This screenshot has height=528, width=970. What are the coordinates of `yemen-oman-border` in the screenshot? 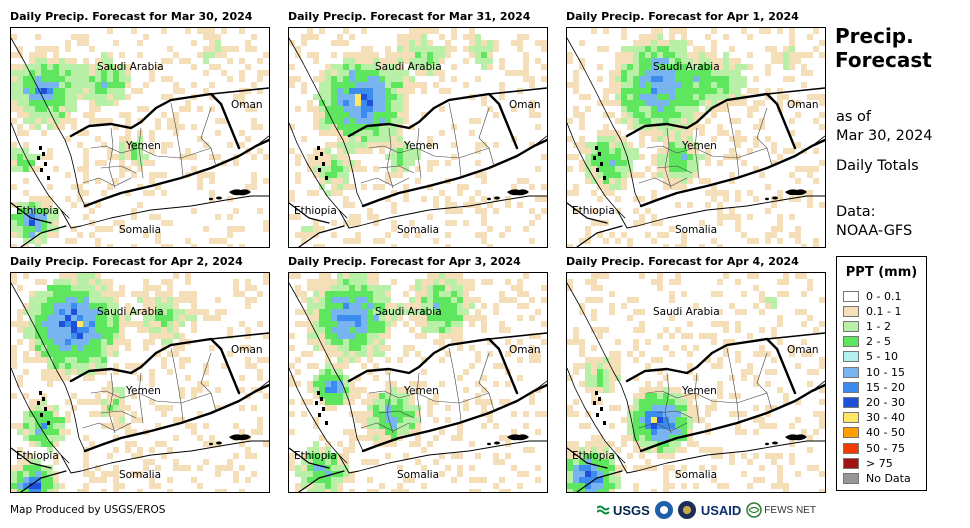 It's located at (230, 371).